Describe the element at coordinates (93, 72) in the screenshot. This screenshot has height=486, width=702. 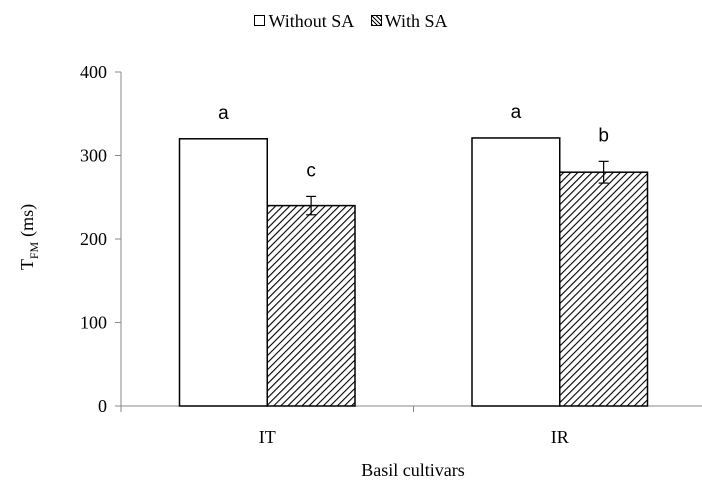
I see `y-tick-label: 400` at that location.